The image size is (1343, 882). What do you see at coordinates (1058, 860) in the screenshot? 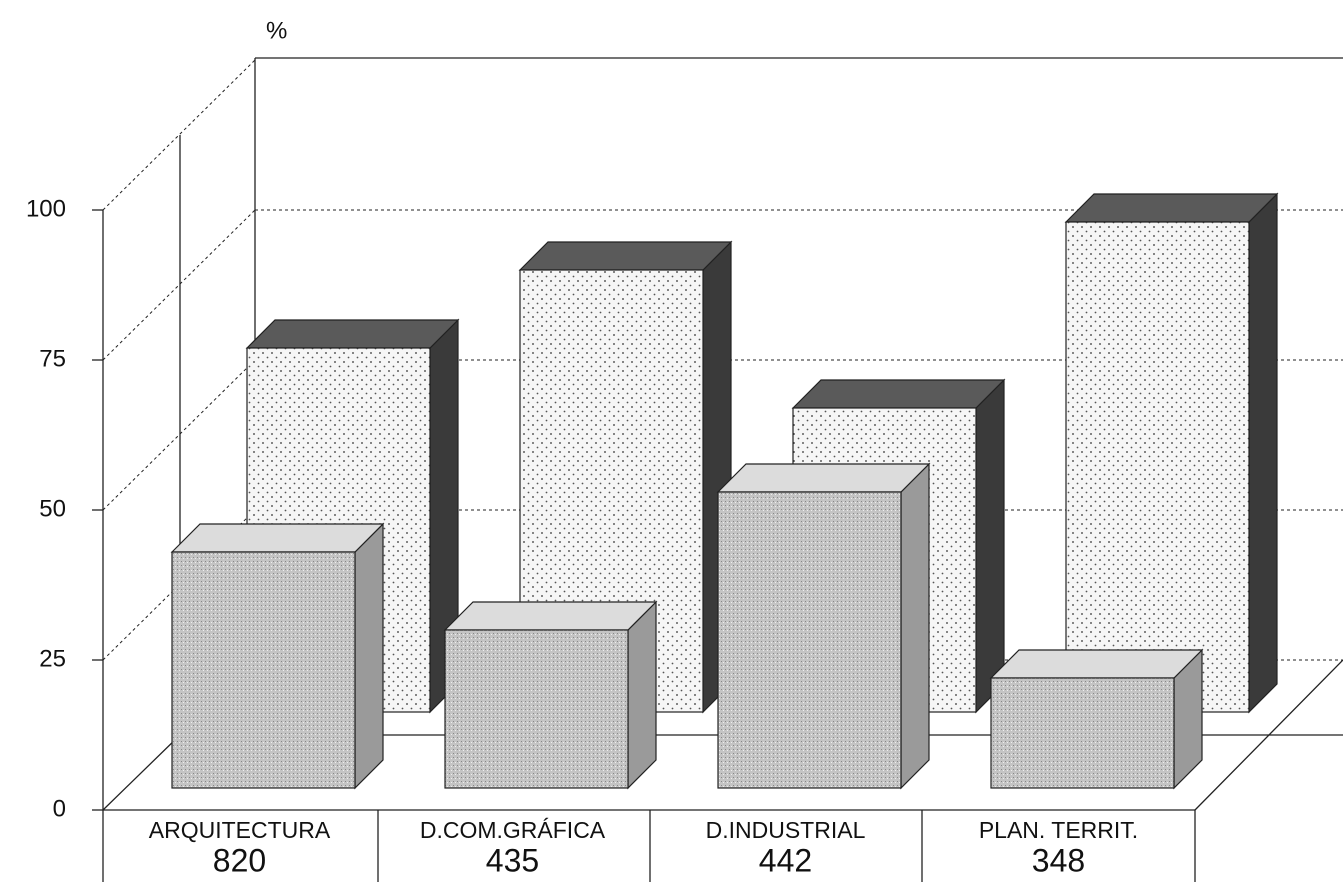
I see `category-count: 348` at bounding box center [1058, 860].